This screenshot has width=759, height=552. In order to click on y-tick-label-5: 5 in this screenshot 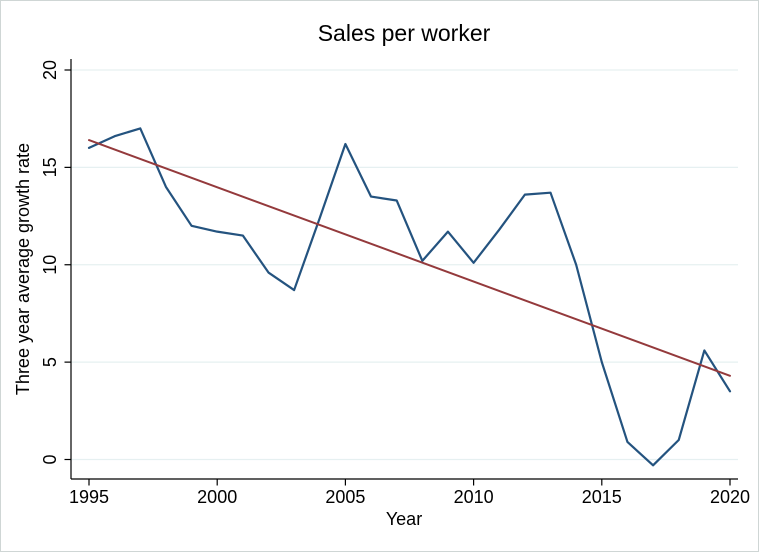, I will do `click(50, 362)`.